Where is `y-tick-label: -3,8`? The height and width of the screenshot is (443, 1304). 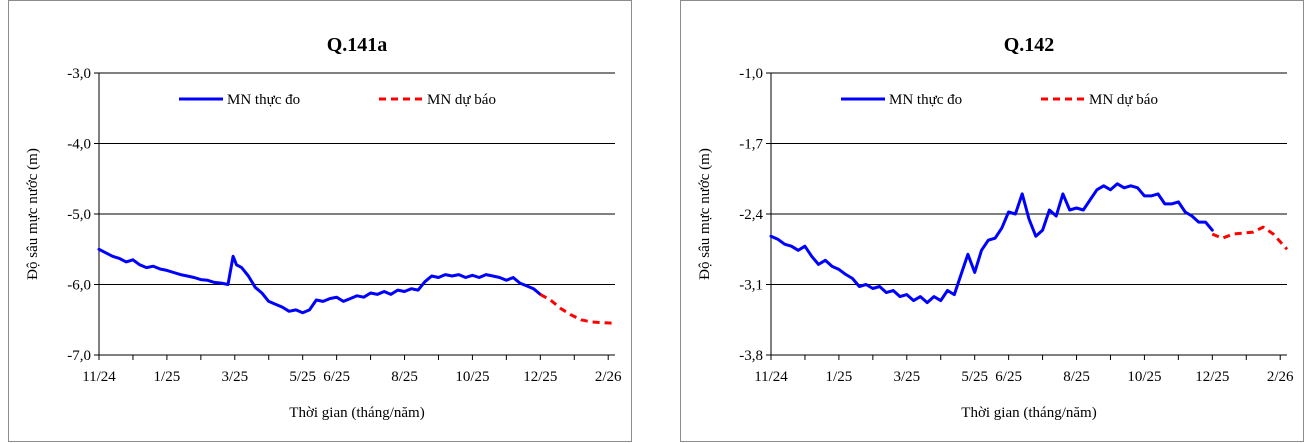 y-tick-label: -3,8 is located at coordinates (751, 356).